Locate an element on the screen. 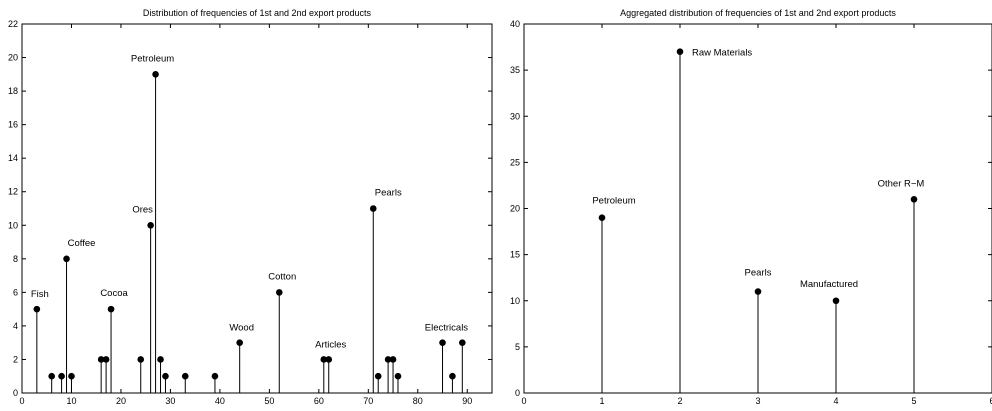  y-tick-label: 18 is located at coordinates (13, 91).